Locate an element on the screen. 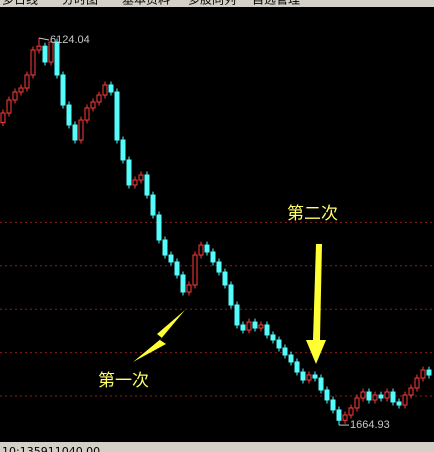  max-label: 6124.04 is located at coordinates (70, 40).